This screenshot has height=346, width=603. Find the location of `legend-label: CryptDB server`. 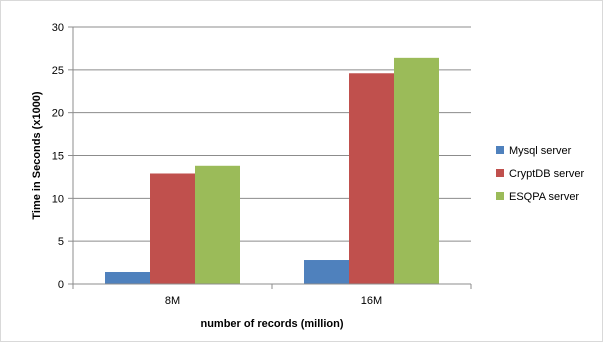

legend-label: CryptDB server is located at coordinates (547, 174).